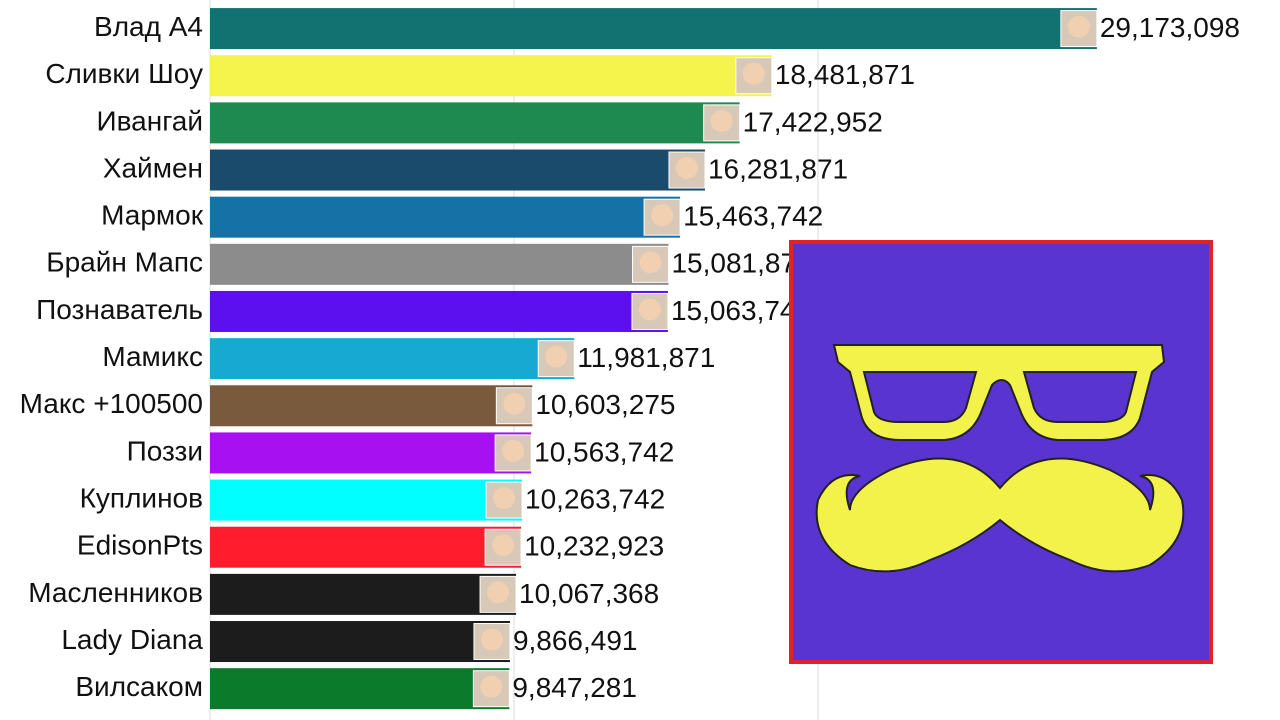 The height and width of the screenshot is (720, 1280). Describe the element at coordinates (753, 216) in the screenshot. I see `value-label: 15,463,742` at that location.